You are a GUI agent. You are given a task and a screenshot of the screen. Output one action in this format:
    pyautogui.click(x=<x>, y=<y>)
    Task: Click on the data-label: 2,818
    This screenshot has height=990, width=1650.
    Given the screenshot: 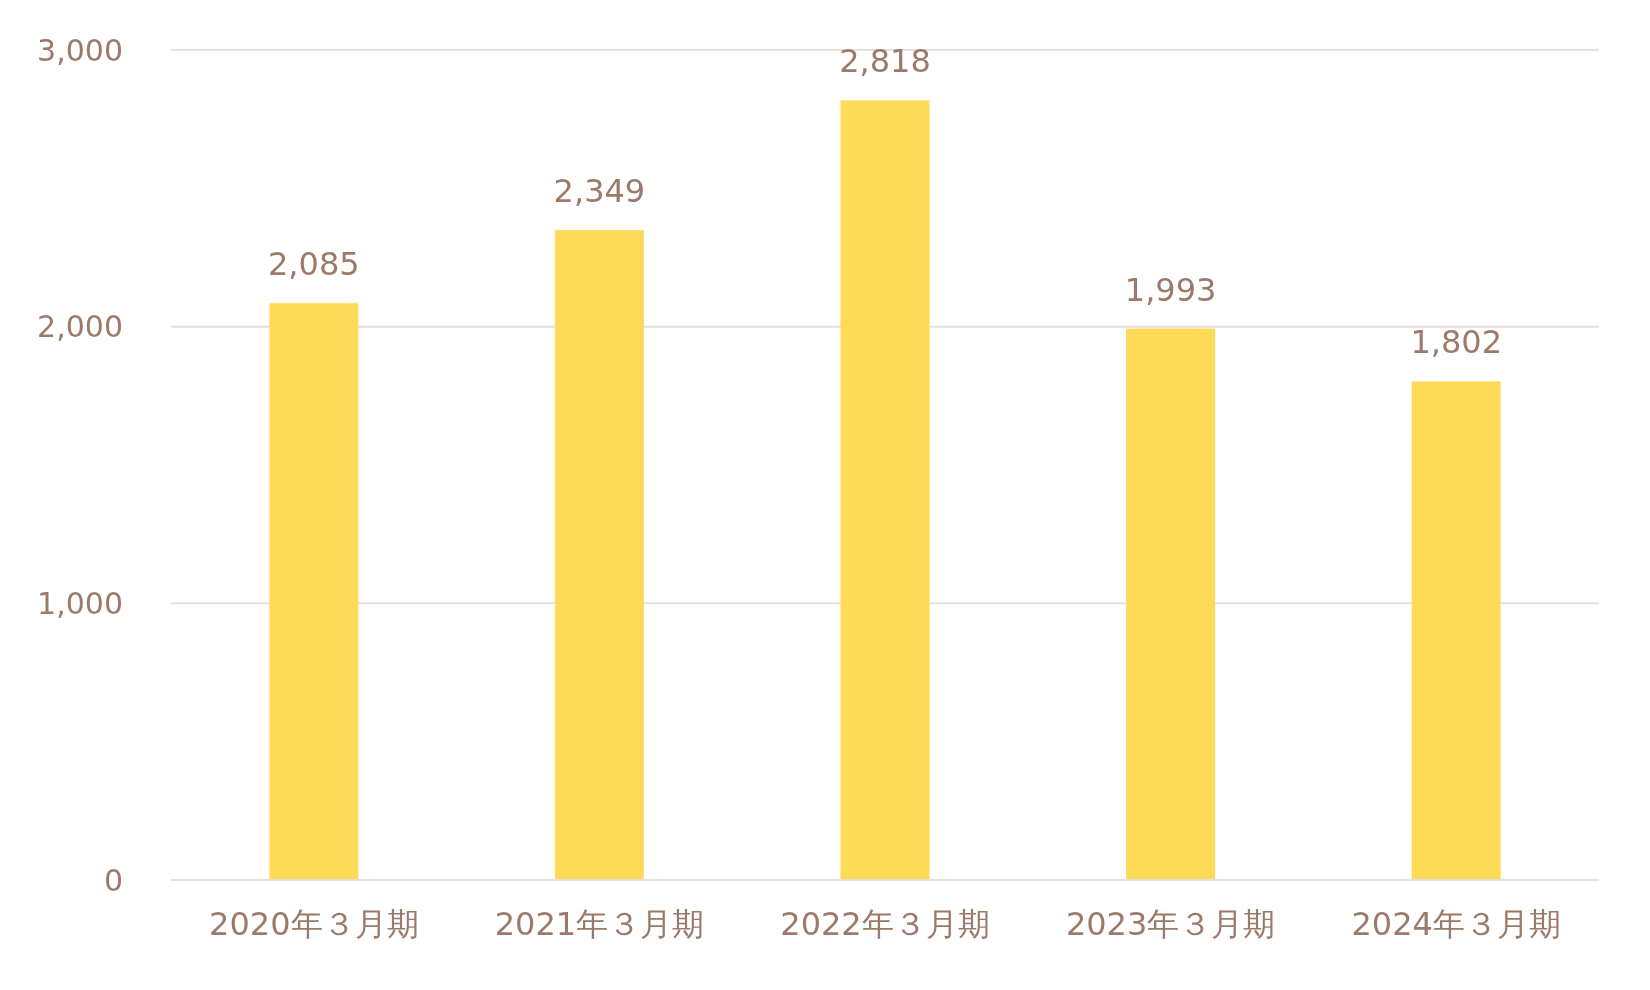 What is the action you would take?
    pyautogui.click(x=885, y=61)
    